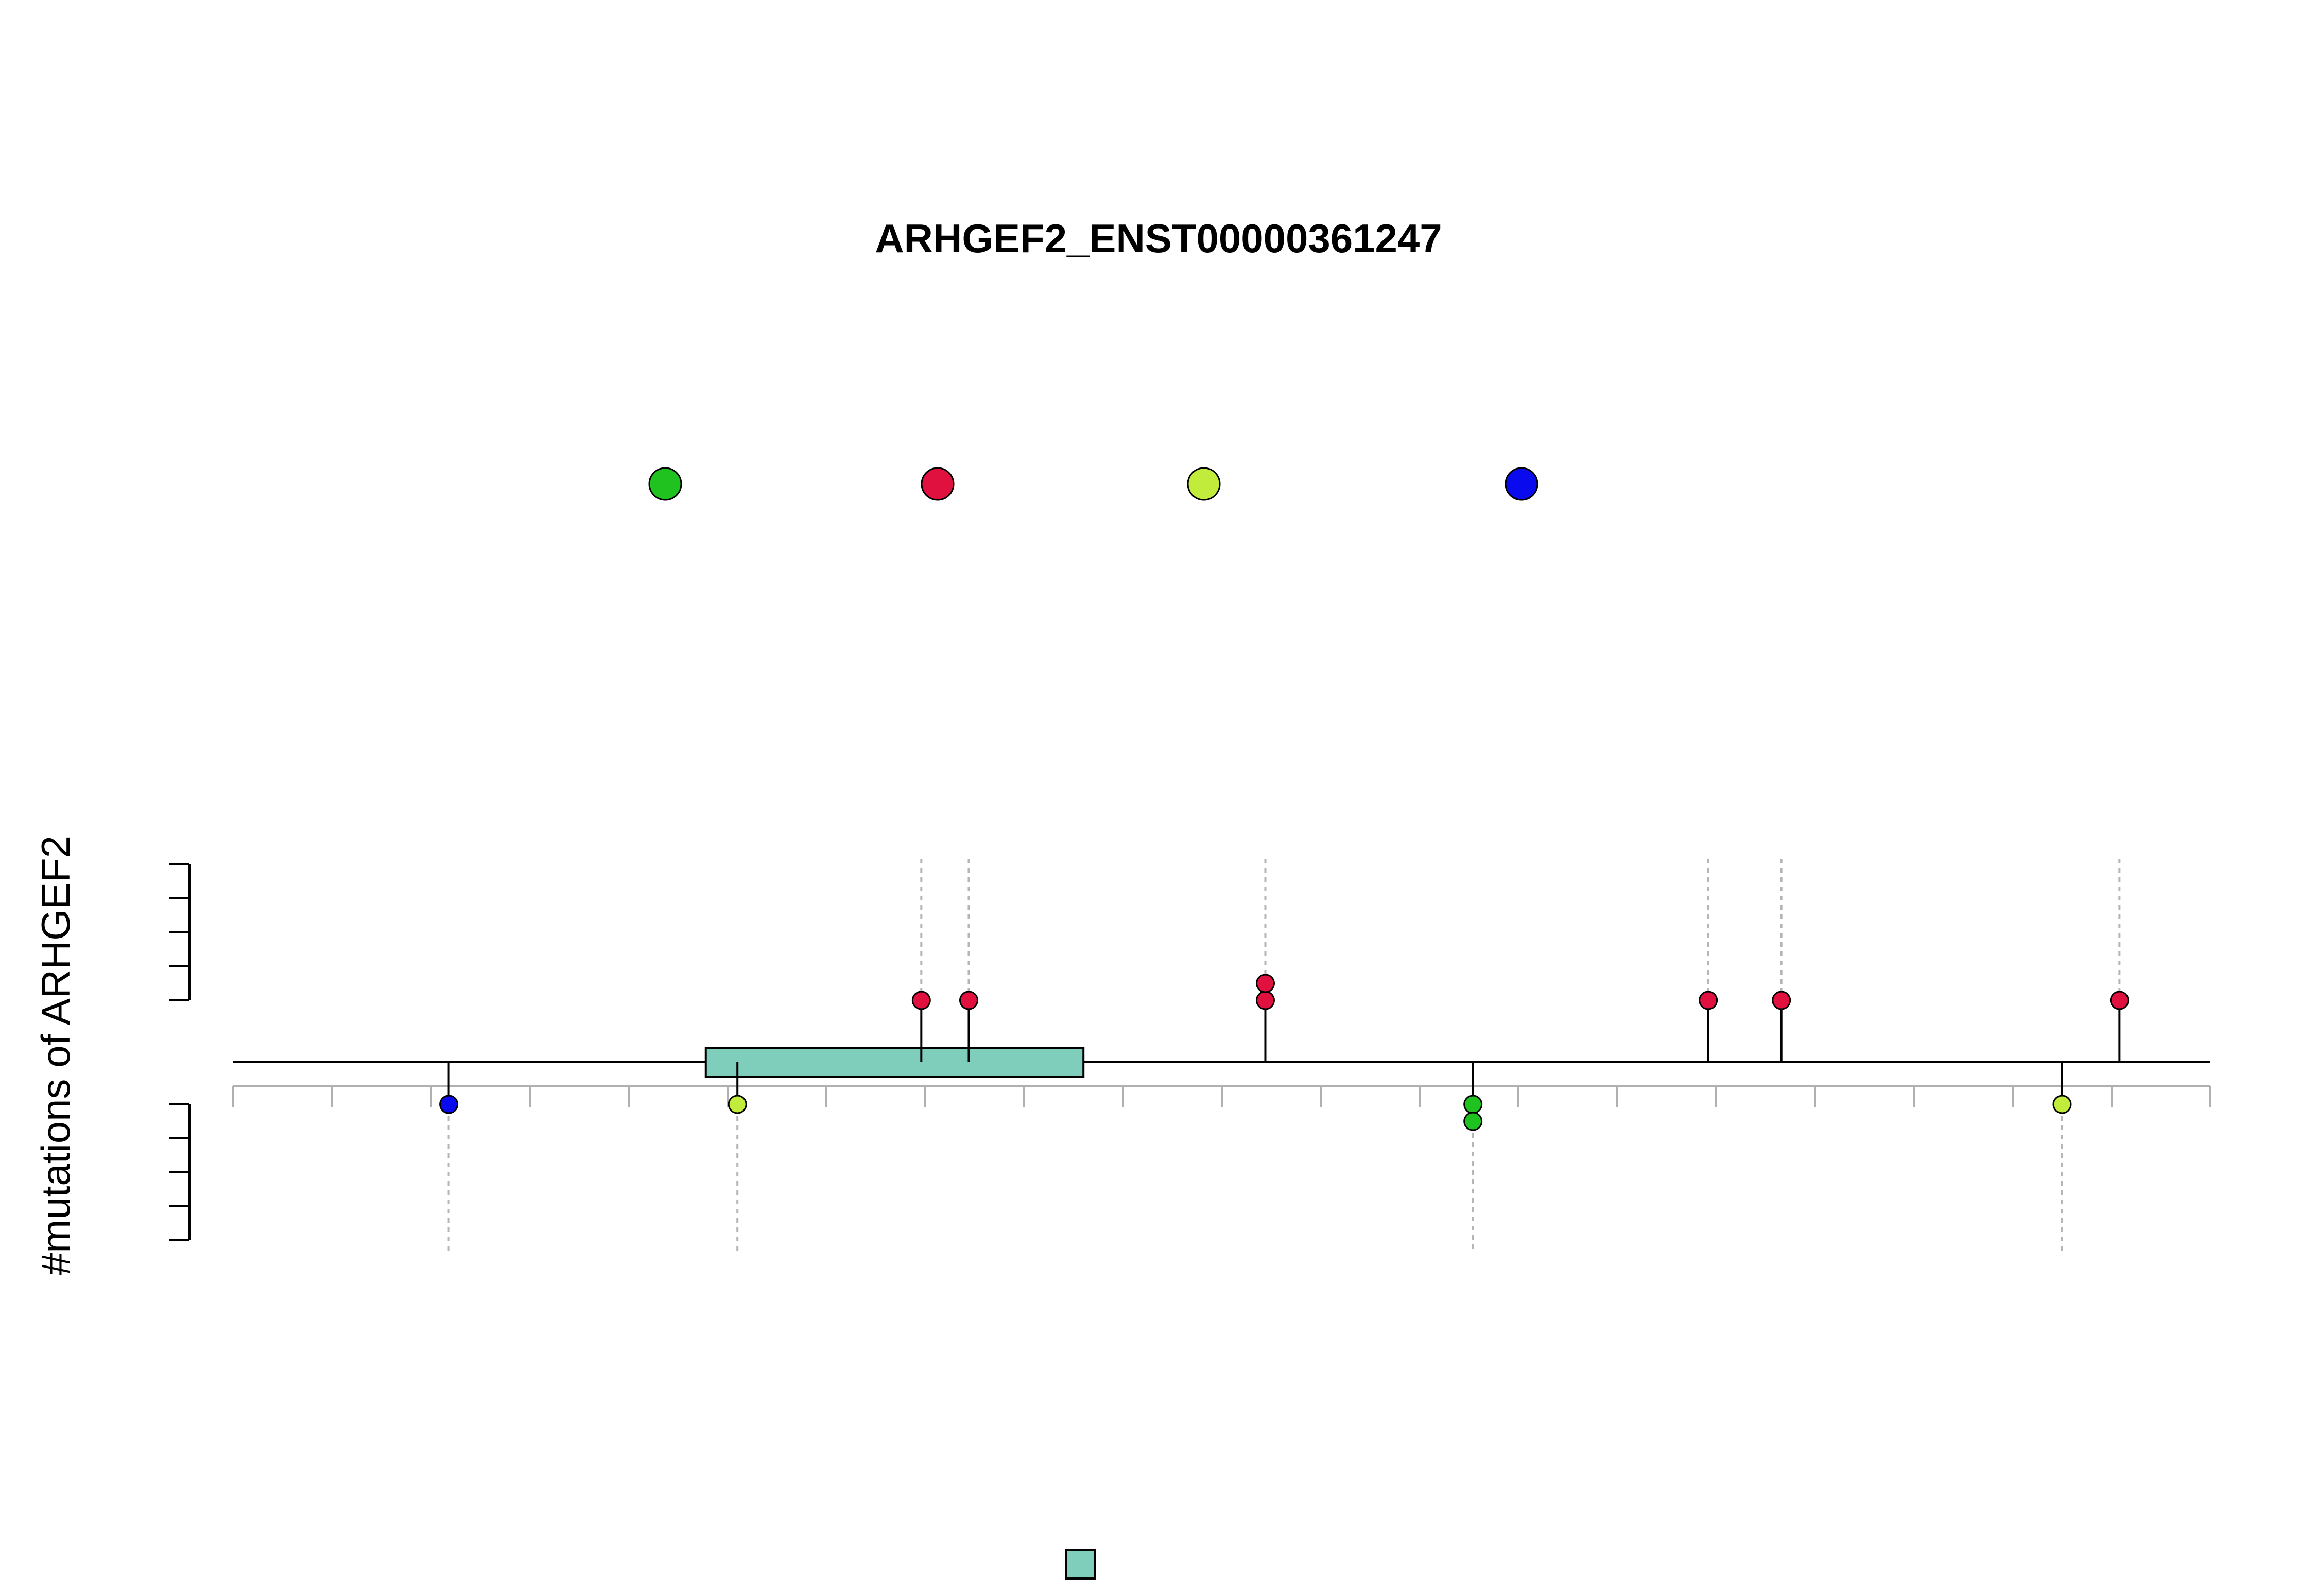 The image size is (2317, 1596). Describe the element at coordinates (1521, 484) in the screenshot. I see `legend-swatch-synonymous` at that location.